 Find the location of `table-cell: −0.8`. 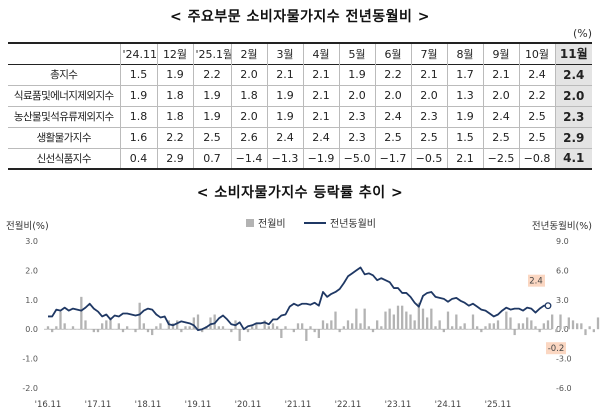

table-cell: −0.8 is located at coordinates (536, 158).